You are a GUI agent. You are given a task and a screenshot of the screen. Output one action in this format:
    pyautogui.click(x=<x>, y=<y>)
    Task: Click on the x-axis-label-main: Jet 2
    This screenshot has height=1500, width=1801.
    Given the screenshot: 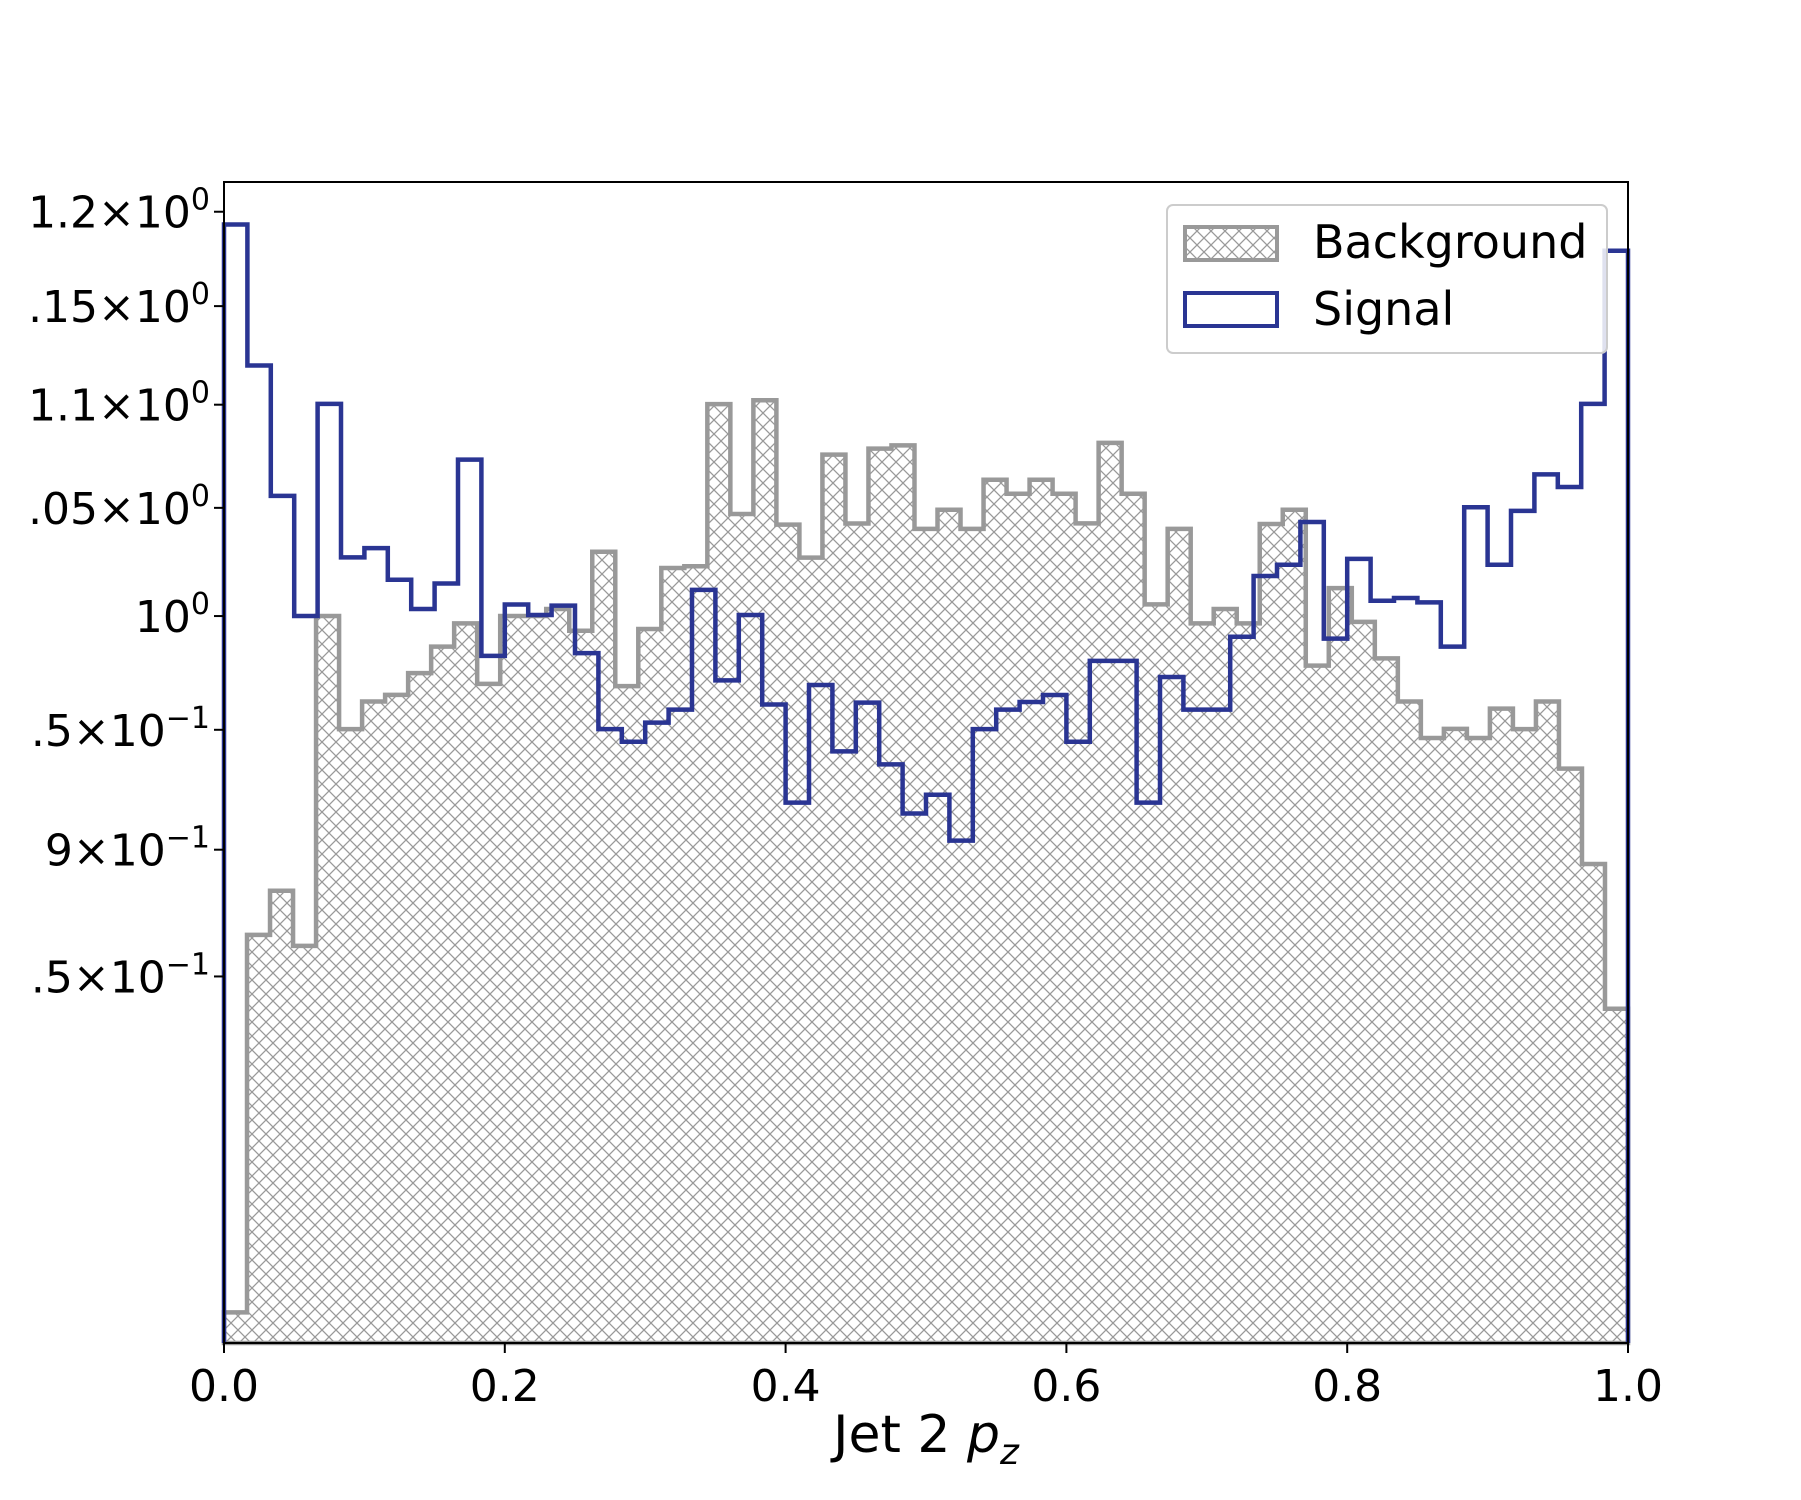 What is the action you would take?
    pyautogui.click(x=898, y=1435)
    